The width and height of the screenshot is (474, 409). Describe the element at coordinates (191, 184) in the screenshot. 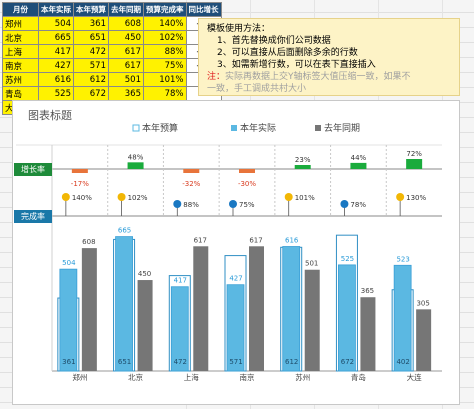

I see `growth-label: -32%` at that location.